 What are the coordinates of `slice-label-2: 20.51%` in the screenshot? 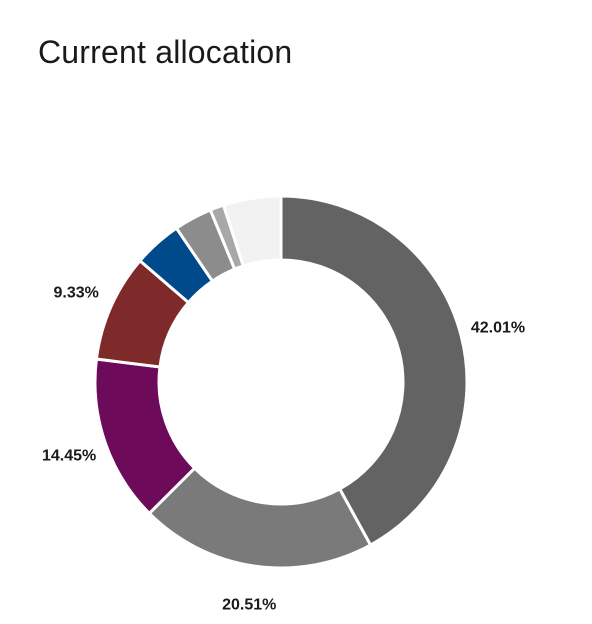 It's located at (249, 605).